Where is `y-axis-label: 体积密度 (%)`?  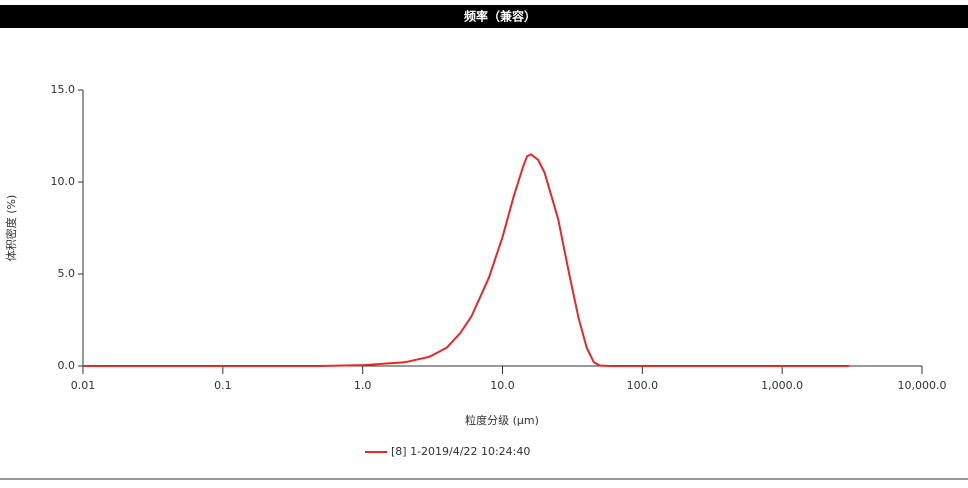 y-axis-label: 体积密度 (%) is located at coordinates (11, 228).